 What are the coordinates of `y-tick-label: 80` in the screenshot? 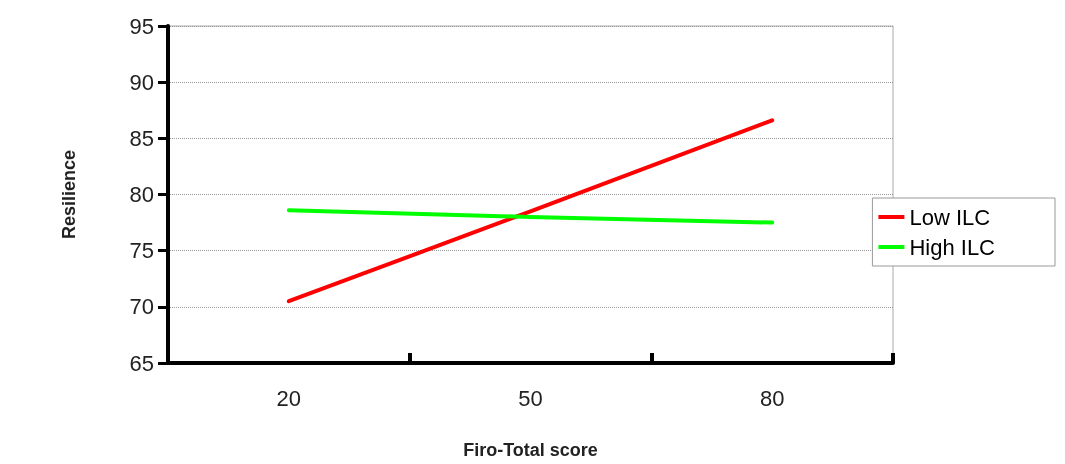 It's located at (141, 194).